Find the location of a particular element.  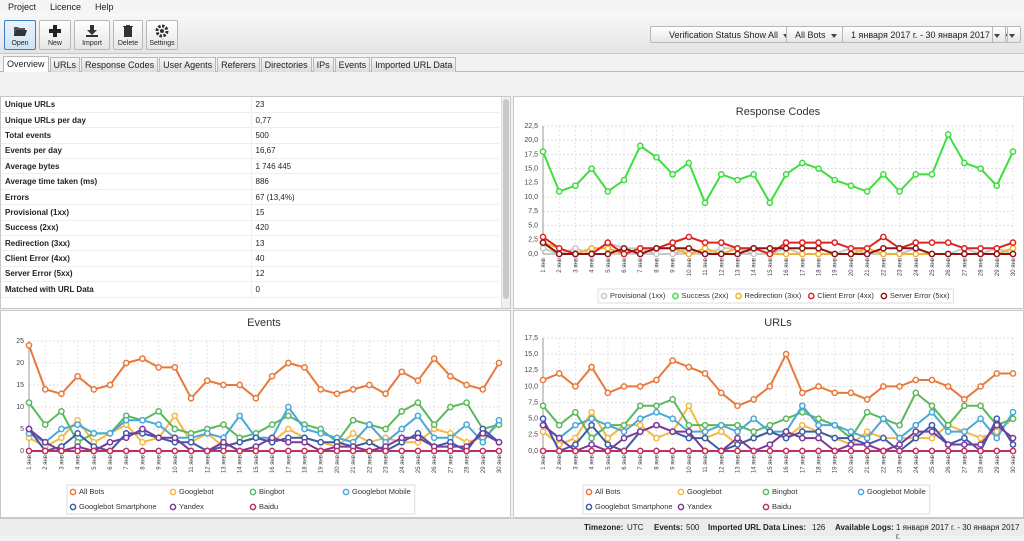

import-button: Import is located at coordinates (92, 35).